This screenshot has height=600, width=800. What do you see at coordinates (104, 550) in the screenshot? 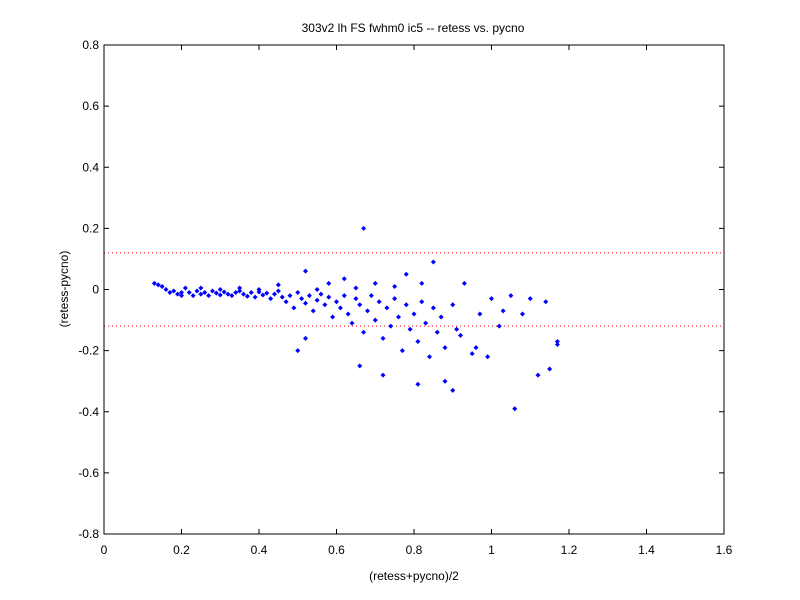
I see `x-tick-label: 0` at bounding box center [104, 550].